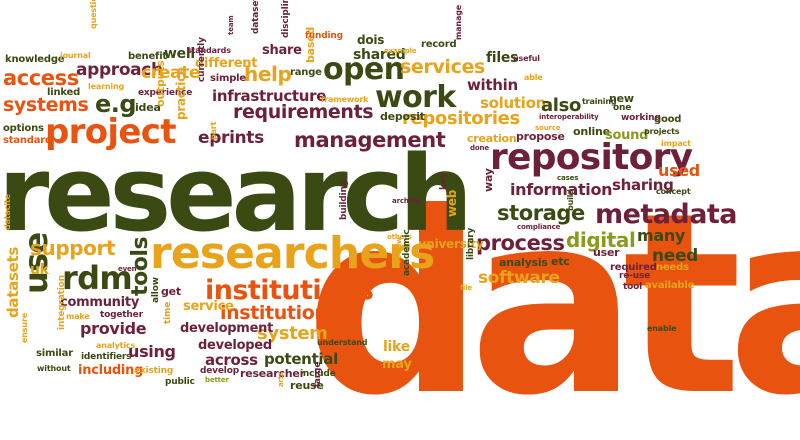 This screenshot has height=440, width=800. I want to click on cloud-word-large: large, so click(318, 374).